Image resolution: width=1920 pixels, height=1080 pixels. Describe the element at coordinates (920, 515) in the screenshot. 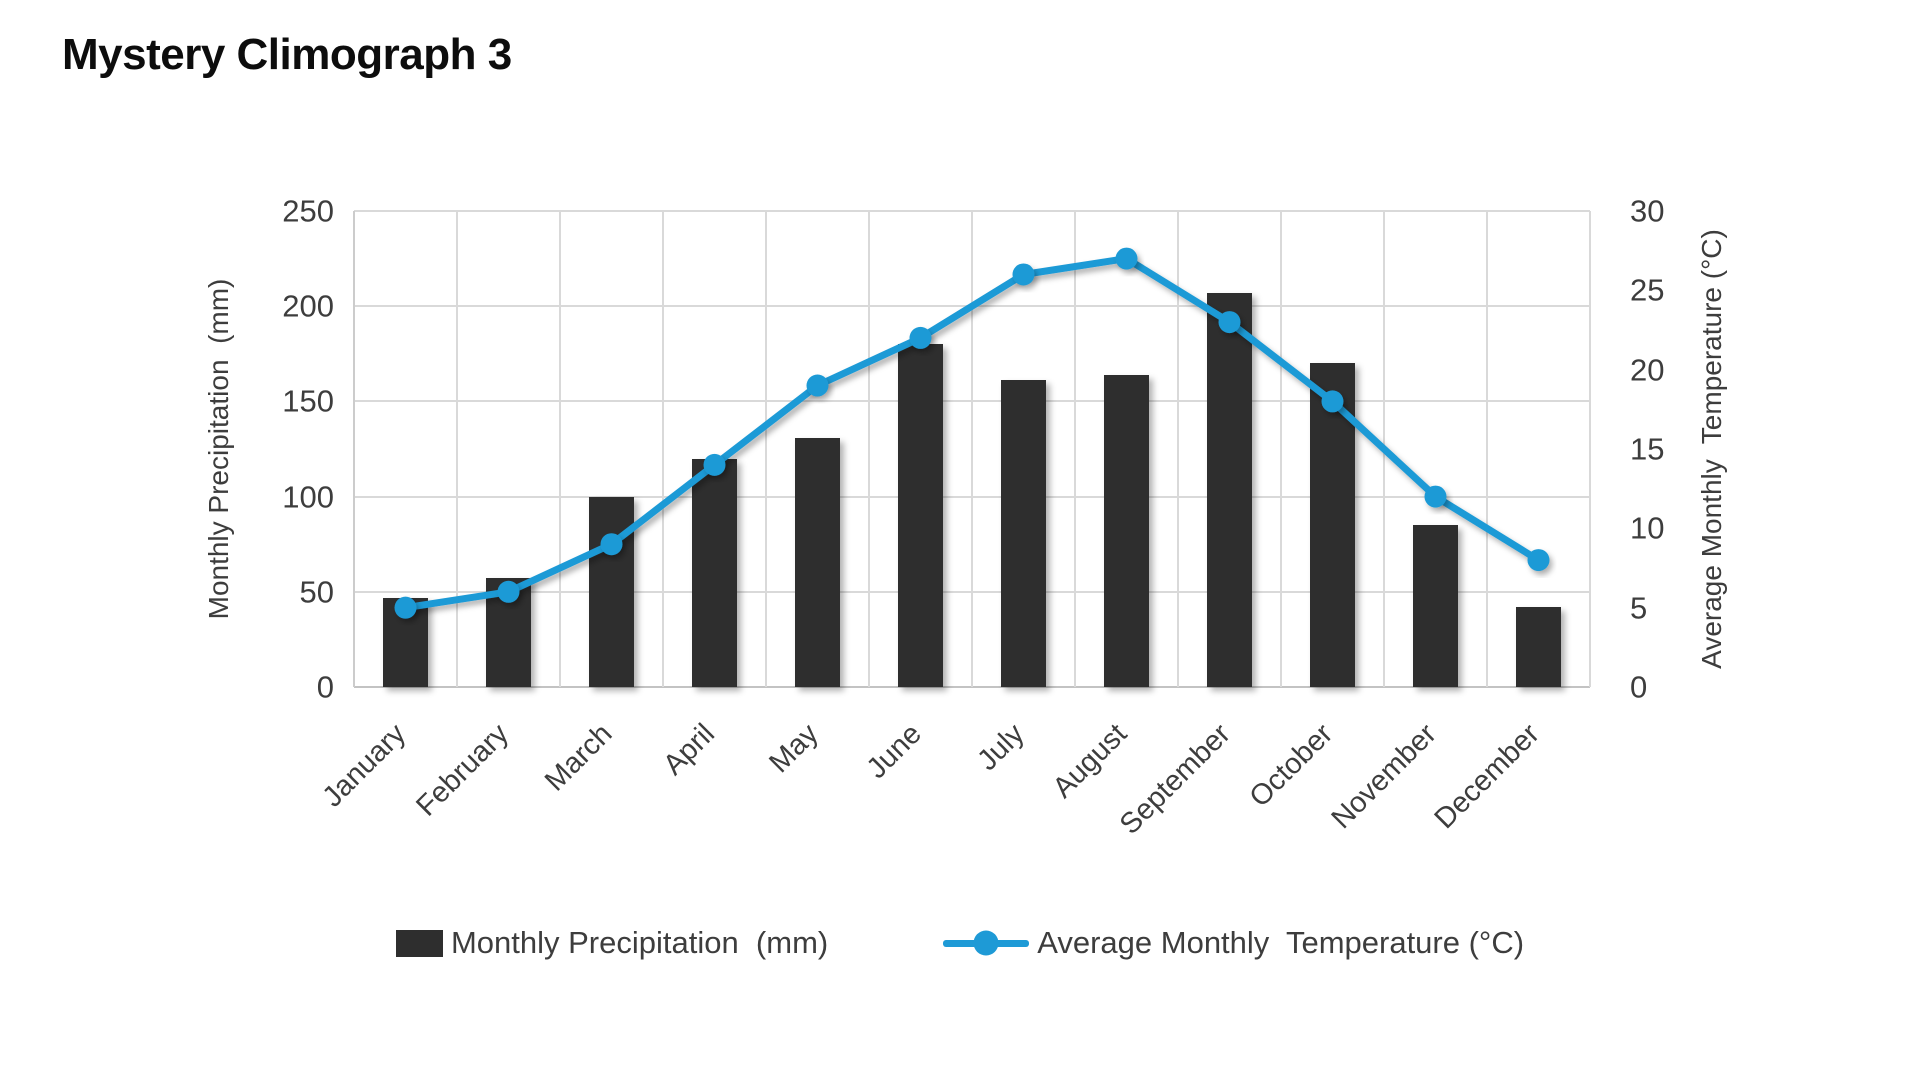

I see `bar-june` at that location.